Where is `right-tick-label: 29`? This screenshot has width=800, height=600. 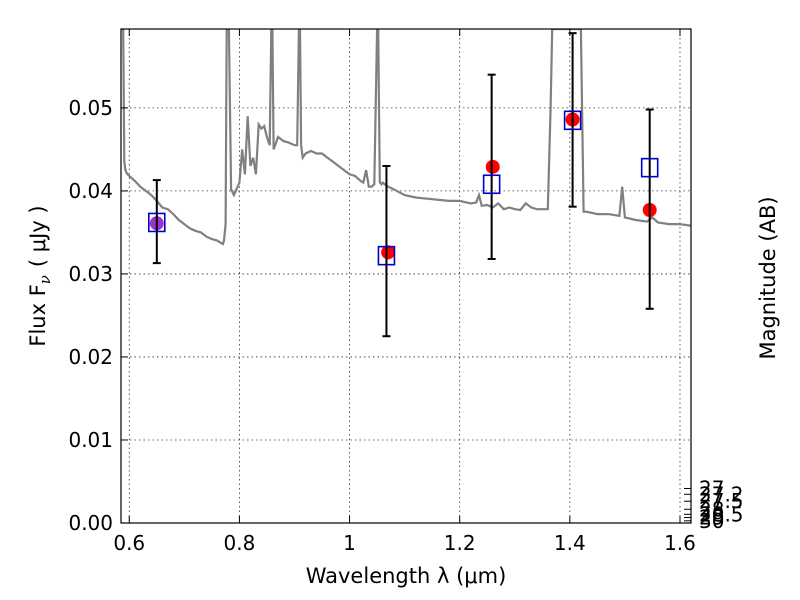
right-tick-label: 29 is located at coordinates (711, 518).